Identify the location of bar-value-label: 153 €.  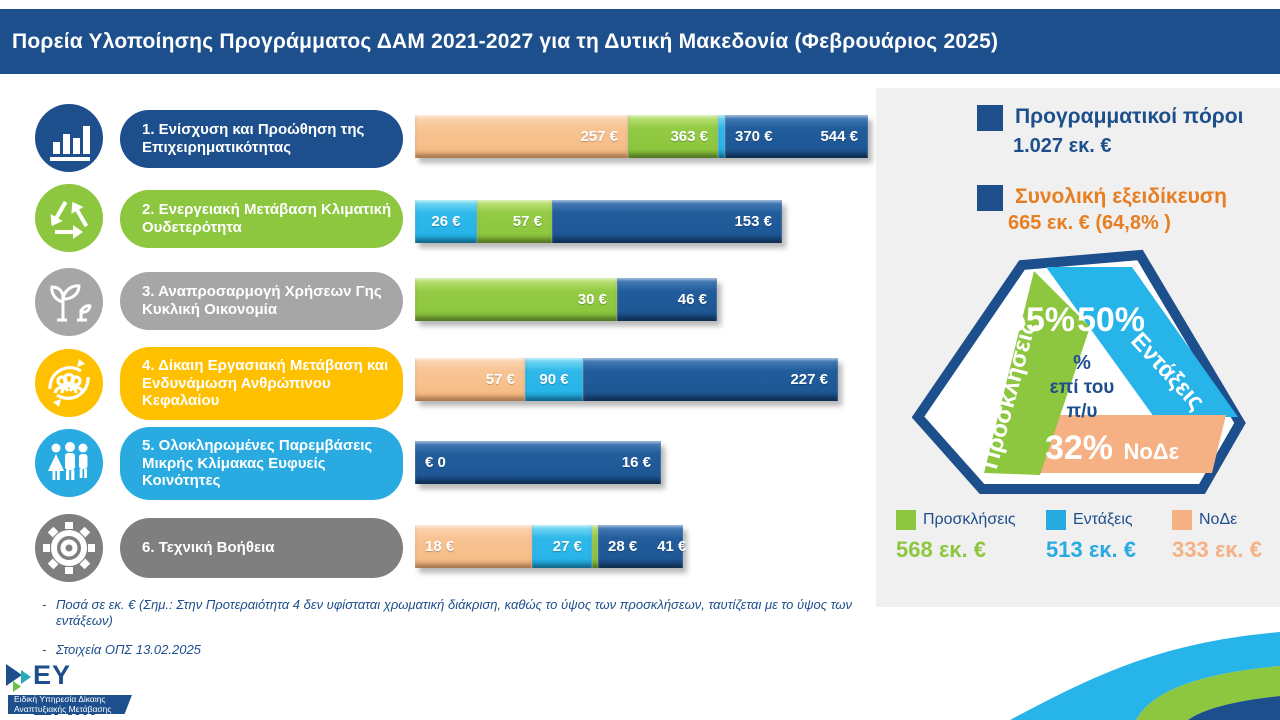
(753, 221).